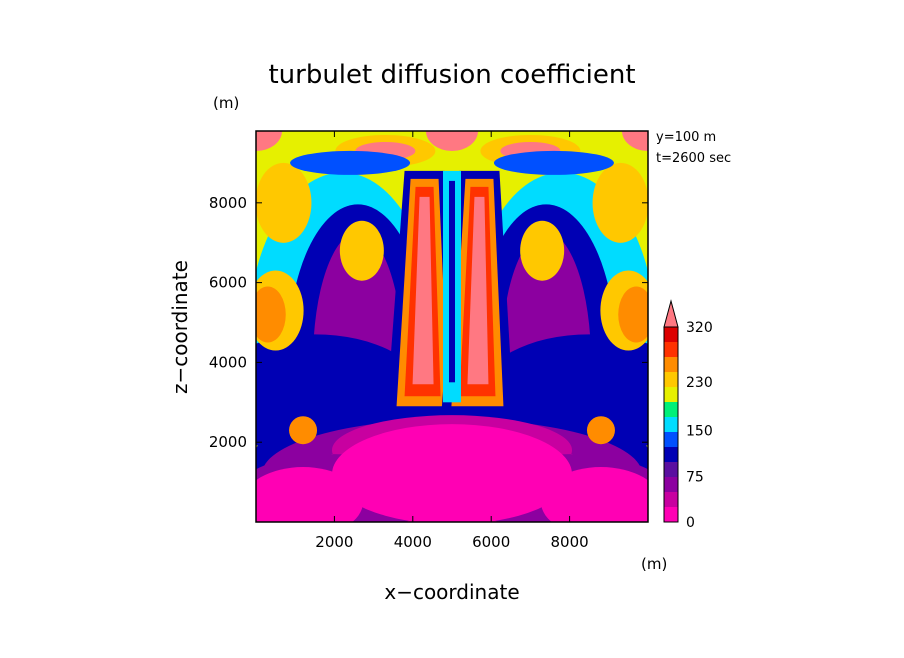  What do you see at coordinates (452, 473) in the screenshot?
I see `field-low-pool` at bounding box center [452, 473].